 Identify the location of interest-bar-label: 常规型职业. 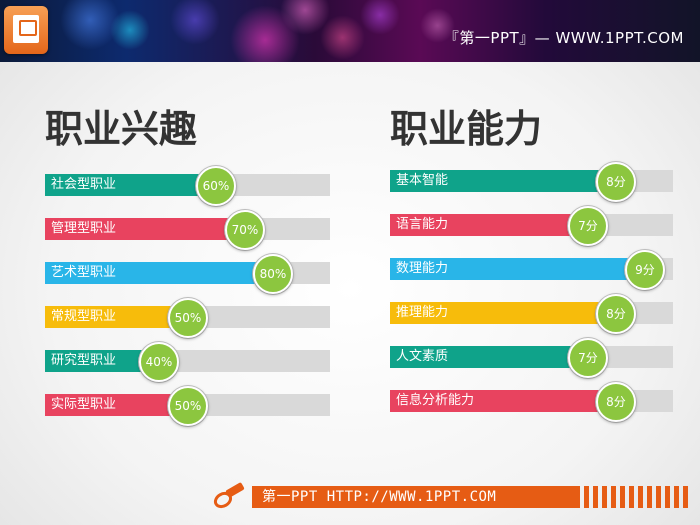
(84, 316).